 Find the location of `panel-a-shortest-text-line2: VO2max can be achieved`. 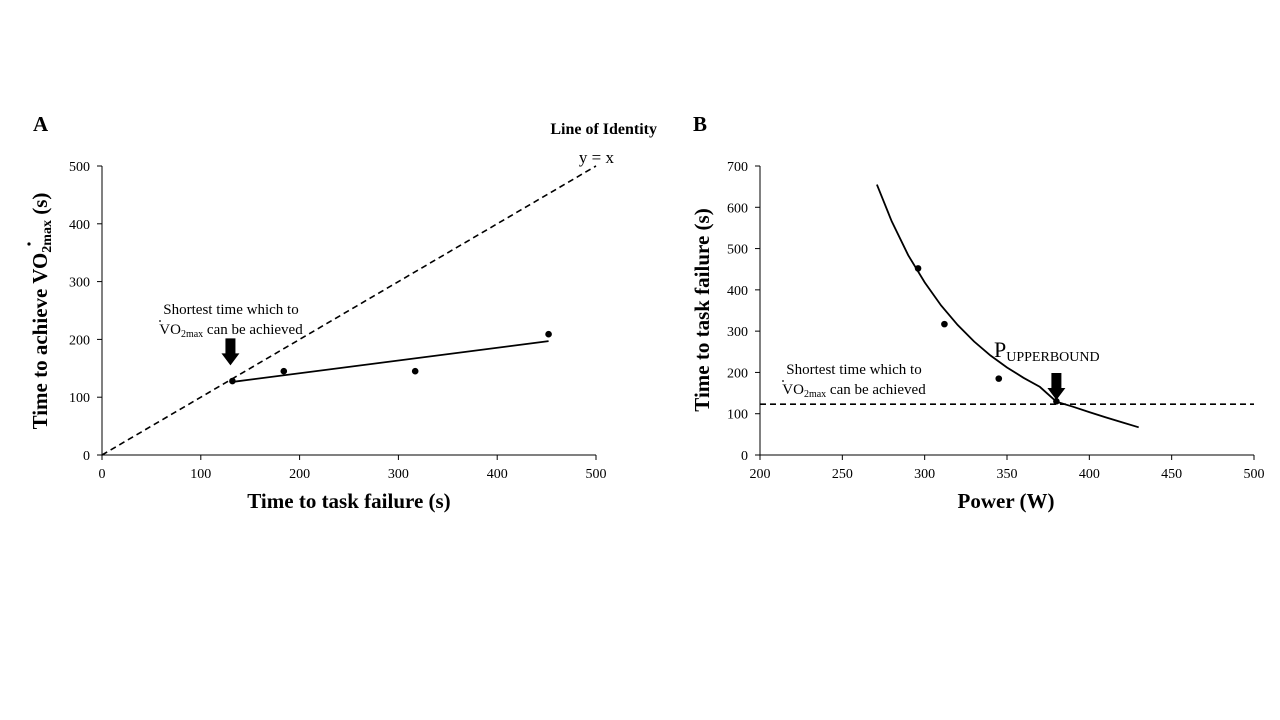

panel-a-shortest-text-line2: VO2max can be achieved is located at coordinates (231, 331).